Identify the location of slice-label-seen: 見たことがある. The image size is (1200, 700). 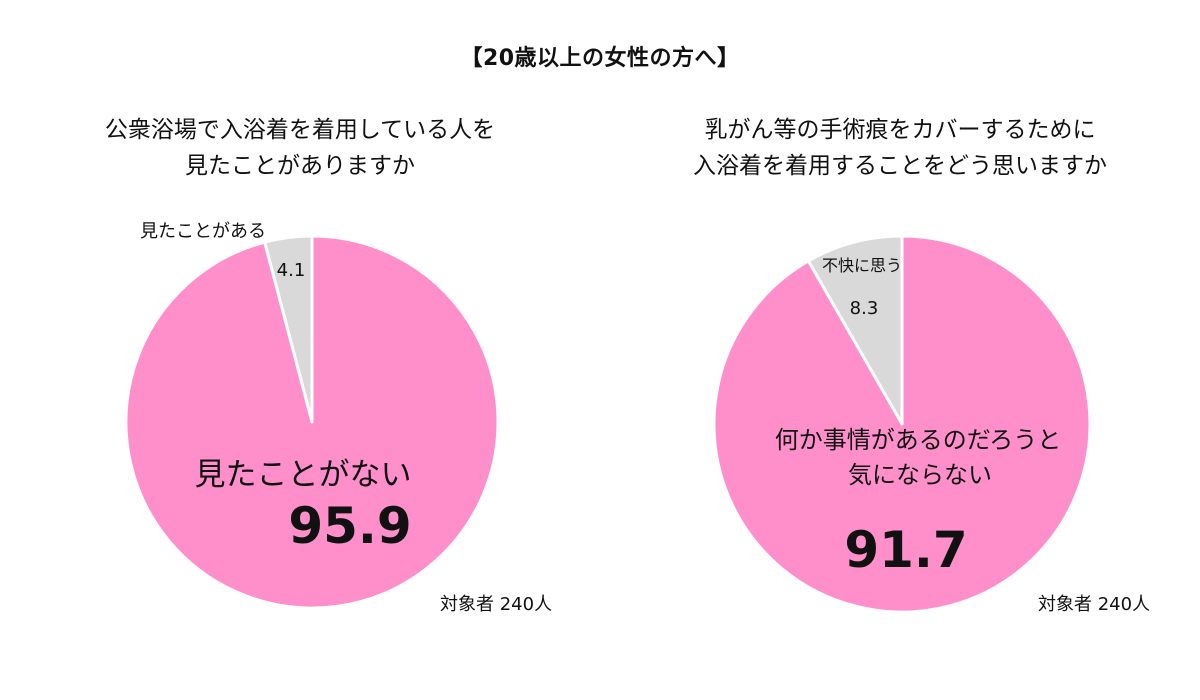
(203, 231).